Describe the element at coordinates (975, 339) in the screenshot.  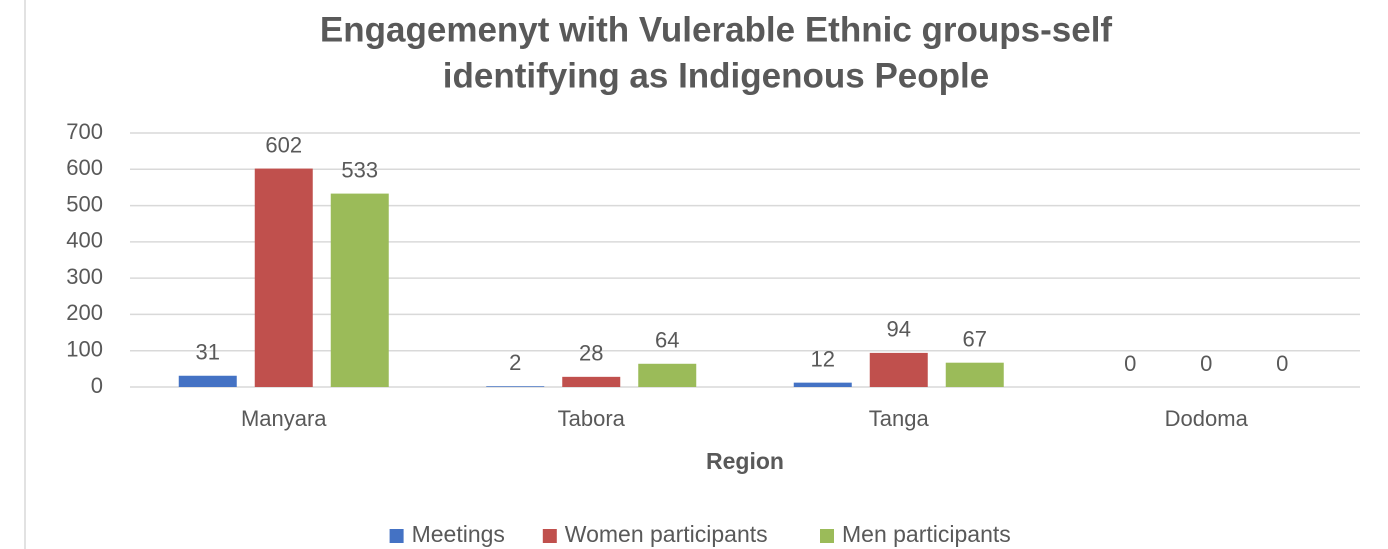
I see `data-label: 67` at that location.